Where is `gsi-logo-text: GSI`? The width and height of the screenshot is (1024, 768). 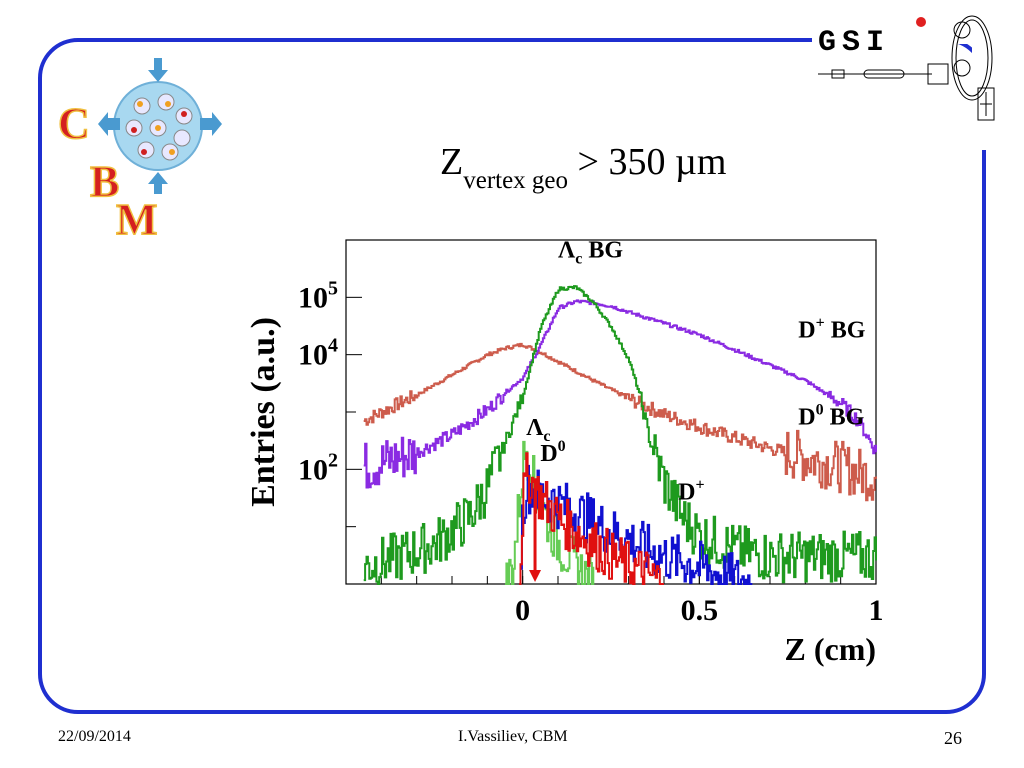
gsi-logo-text: GSI is located at coordinates (854, 43).